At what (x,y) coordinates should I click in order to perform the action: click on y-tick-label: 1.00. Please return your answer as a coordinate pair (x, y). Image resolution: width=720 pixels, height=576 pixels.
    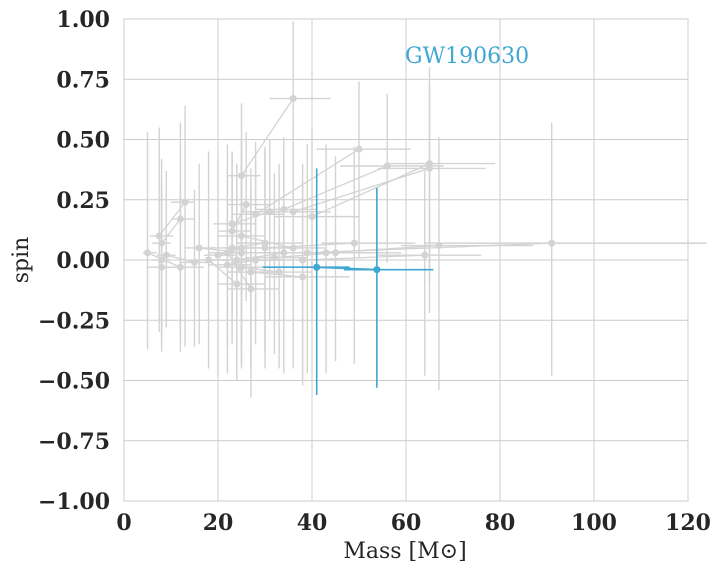
    Looking at the image, I should click on (83, 20).